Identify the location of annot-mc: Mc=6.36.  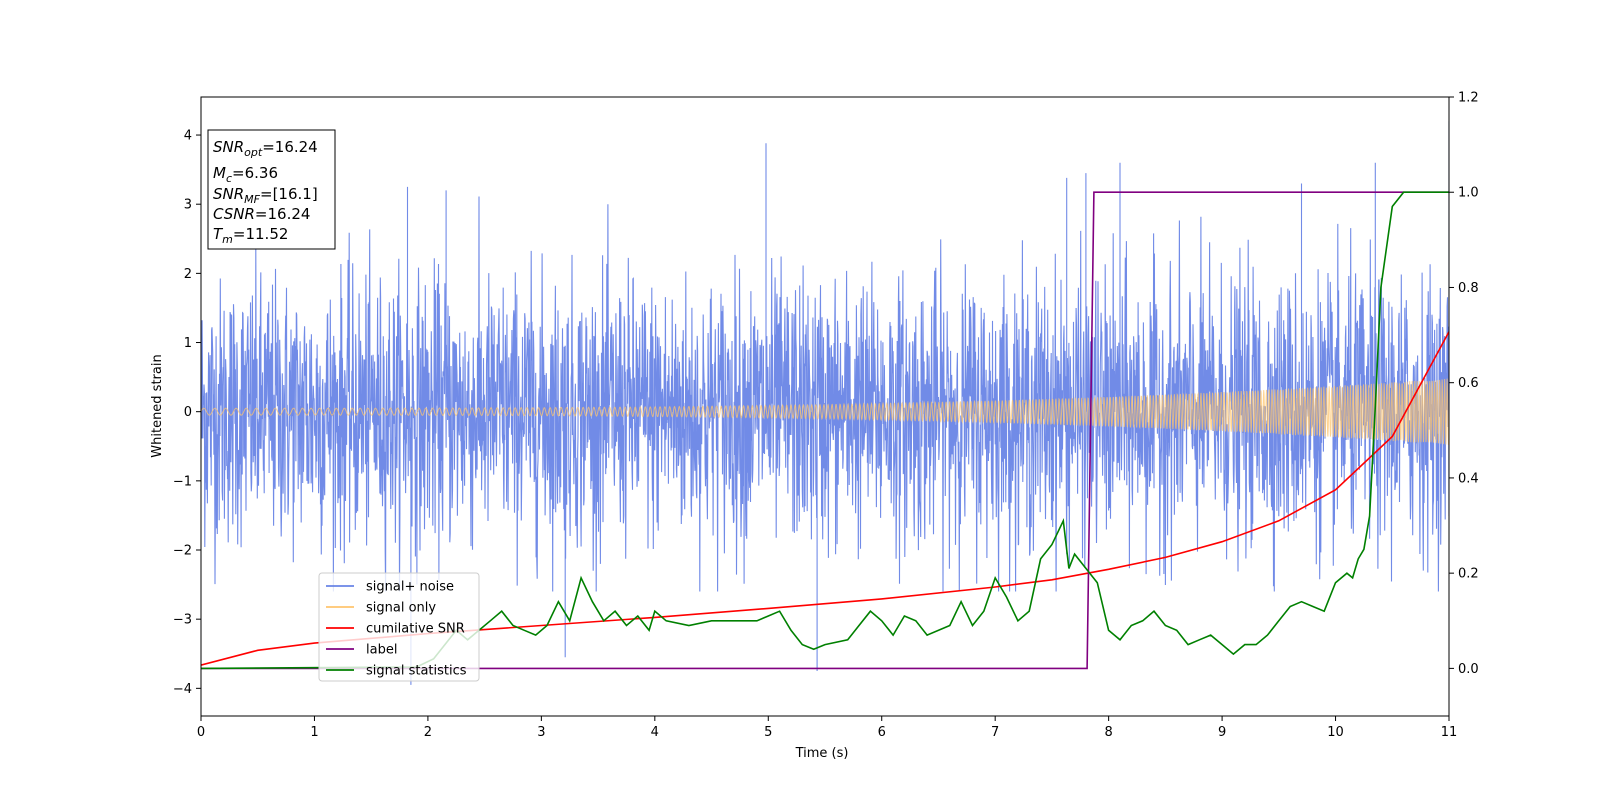
(245, 174).